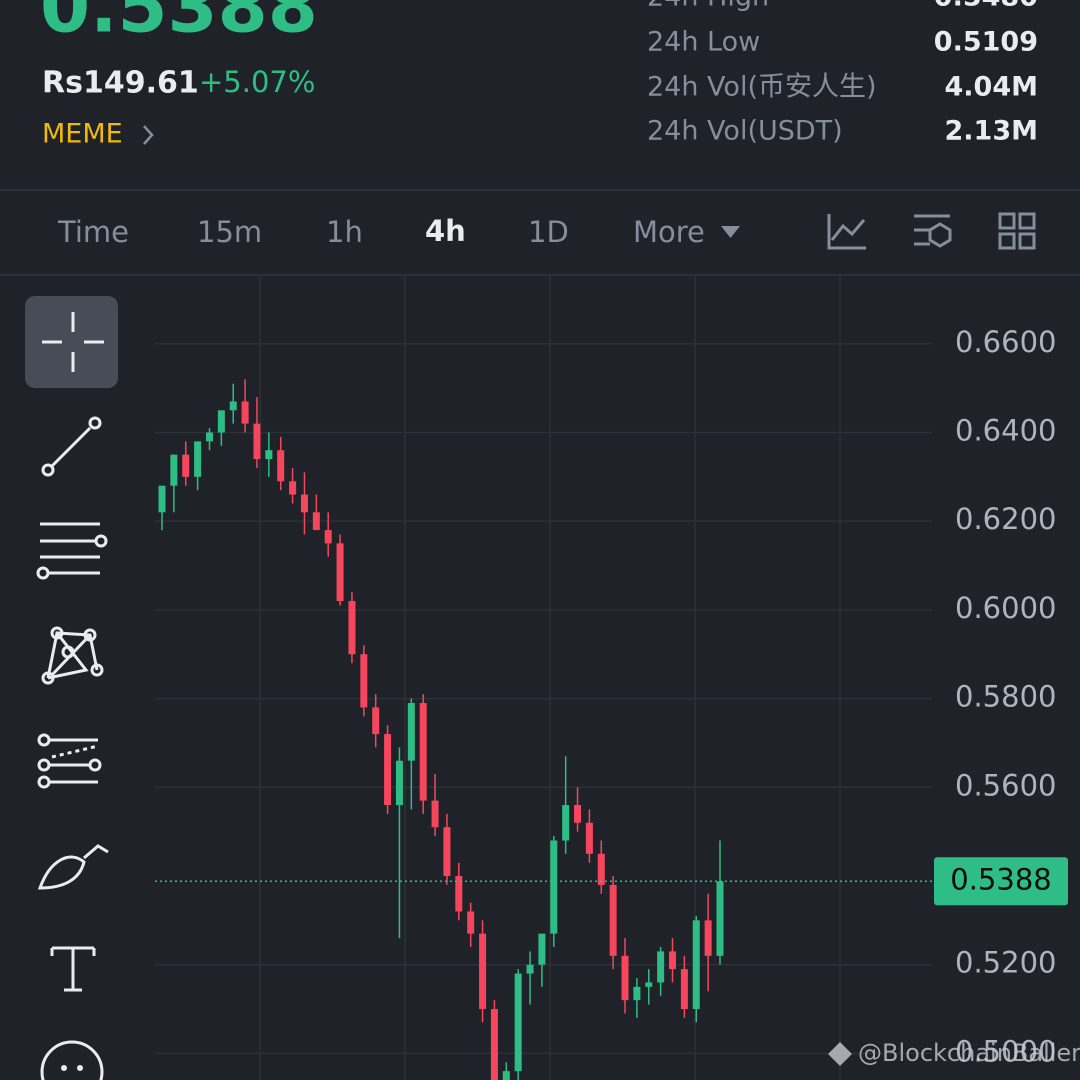  Describe the element at coordinates (257, 82) in the screenshot. I see `change: +5.07%` at that location.